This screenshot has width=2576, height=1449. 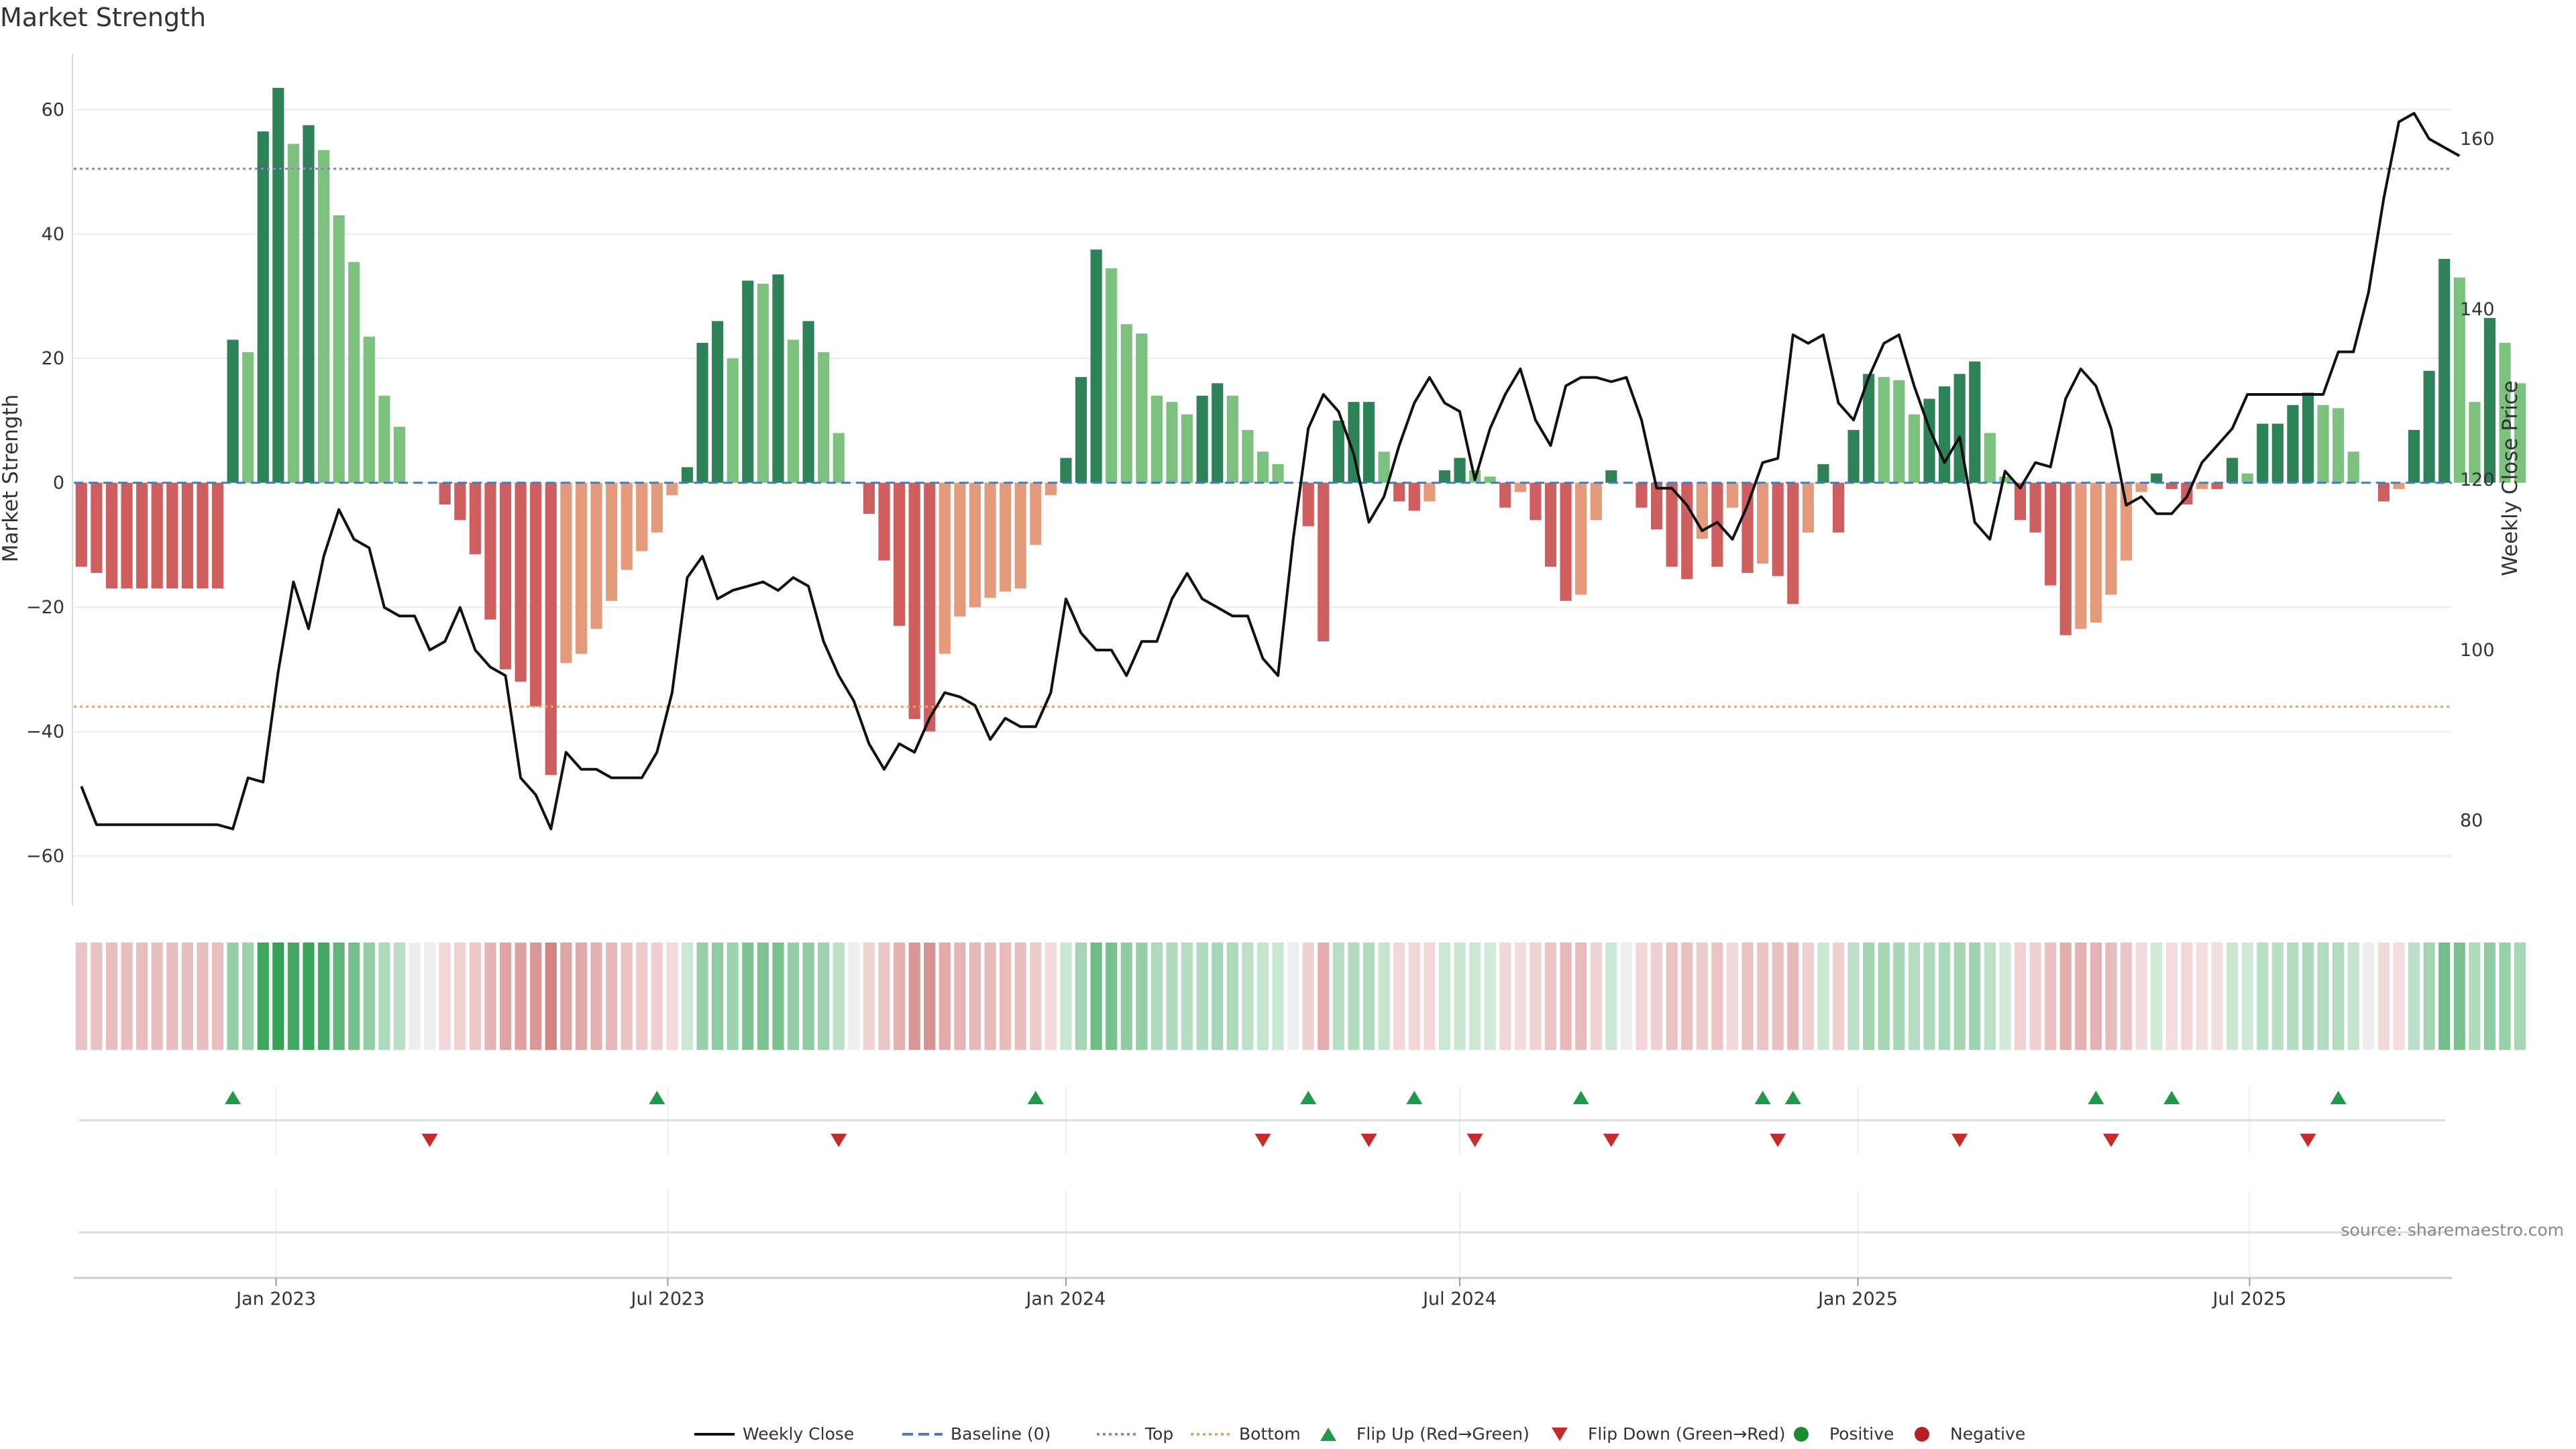 I want to click on legend-label: Positive, so click(x=1861, y=1434).